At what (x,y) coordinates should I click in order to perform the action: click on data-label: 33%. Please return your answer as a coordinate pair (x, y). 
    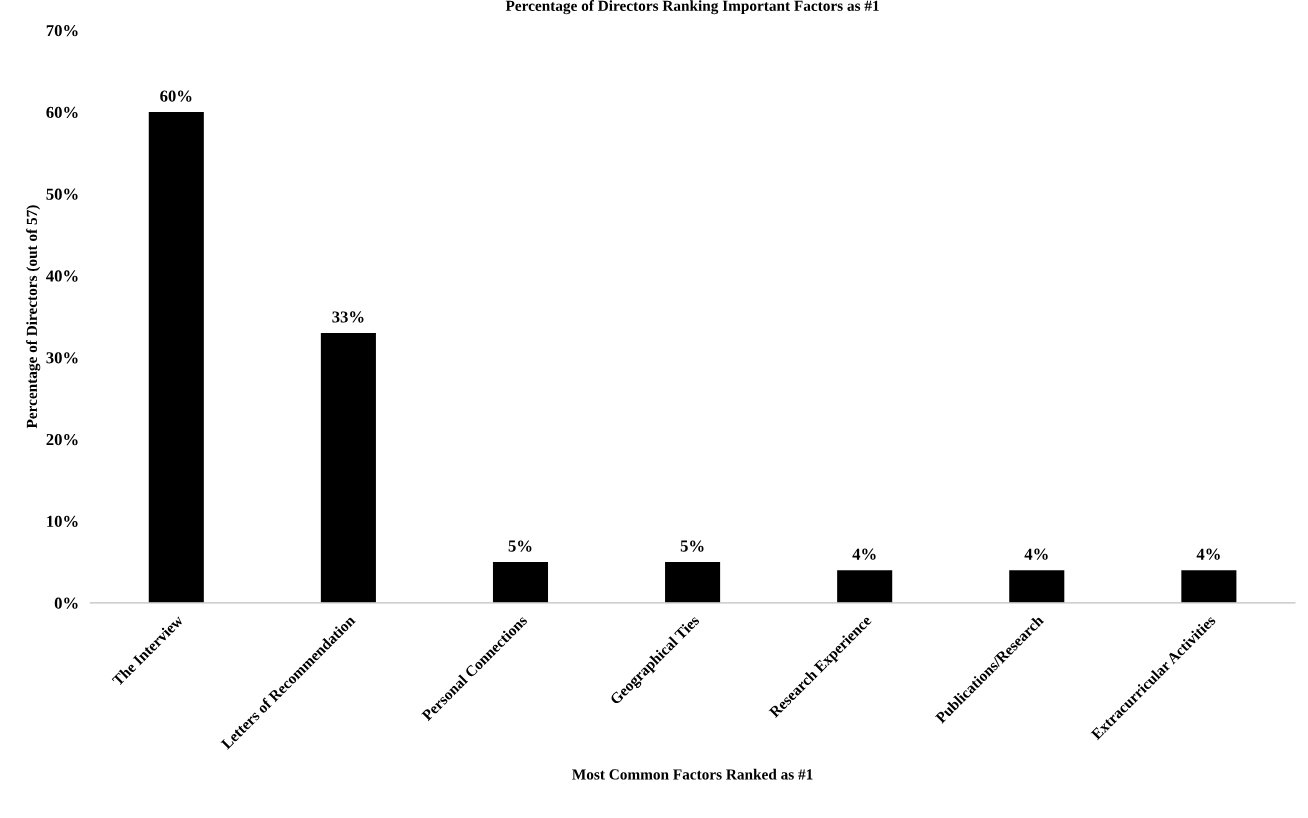
    Looking at the image, I should click on (348, 317).